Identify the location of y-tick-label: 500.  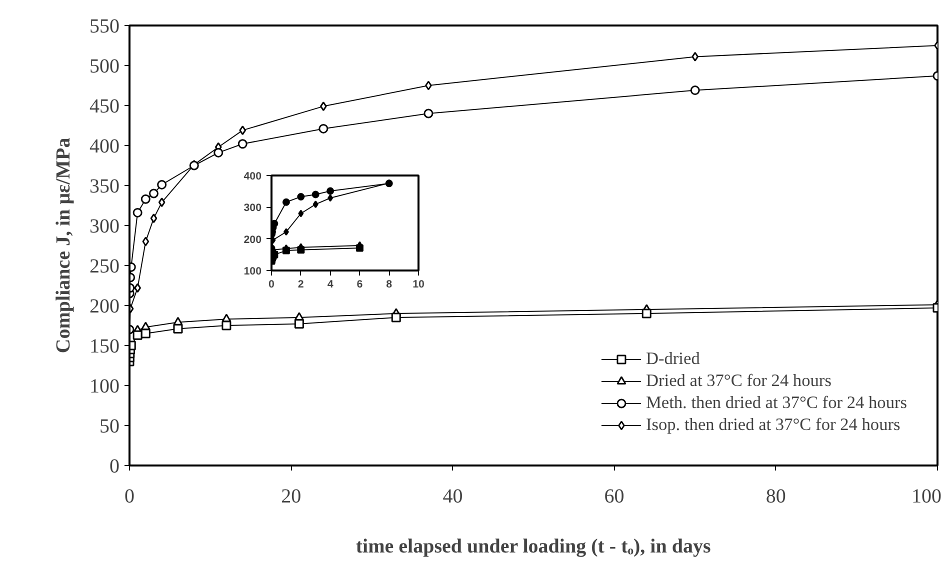
(105, 67).